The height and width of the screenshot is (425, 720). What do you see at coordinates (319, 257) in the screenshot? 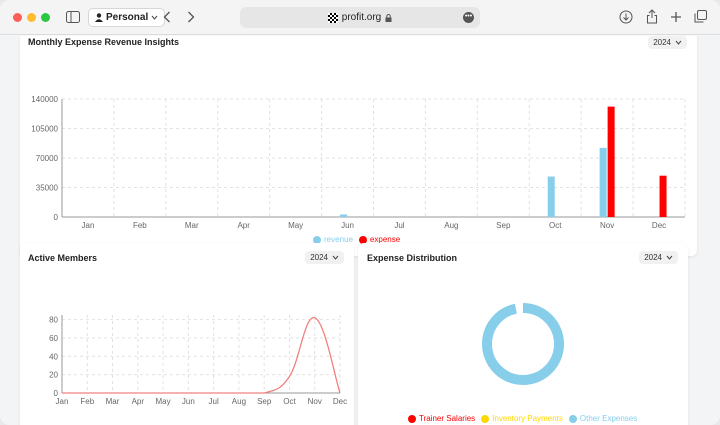
I see `members-year-value: 2024` at bounding box center [319, 257].